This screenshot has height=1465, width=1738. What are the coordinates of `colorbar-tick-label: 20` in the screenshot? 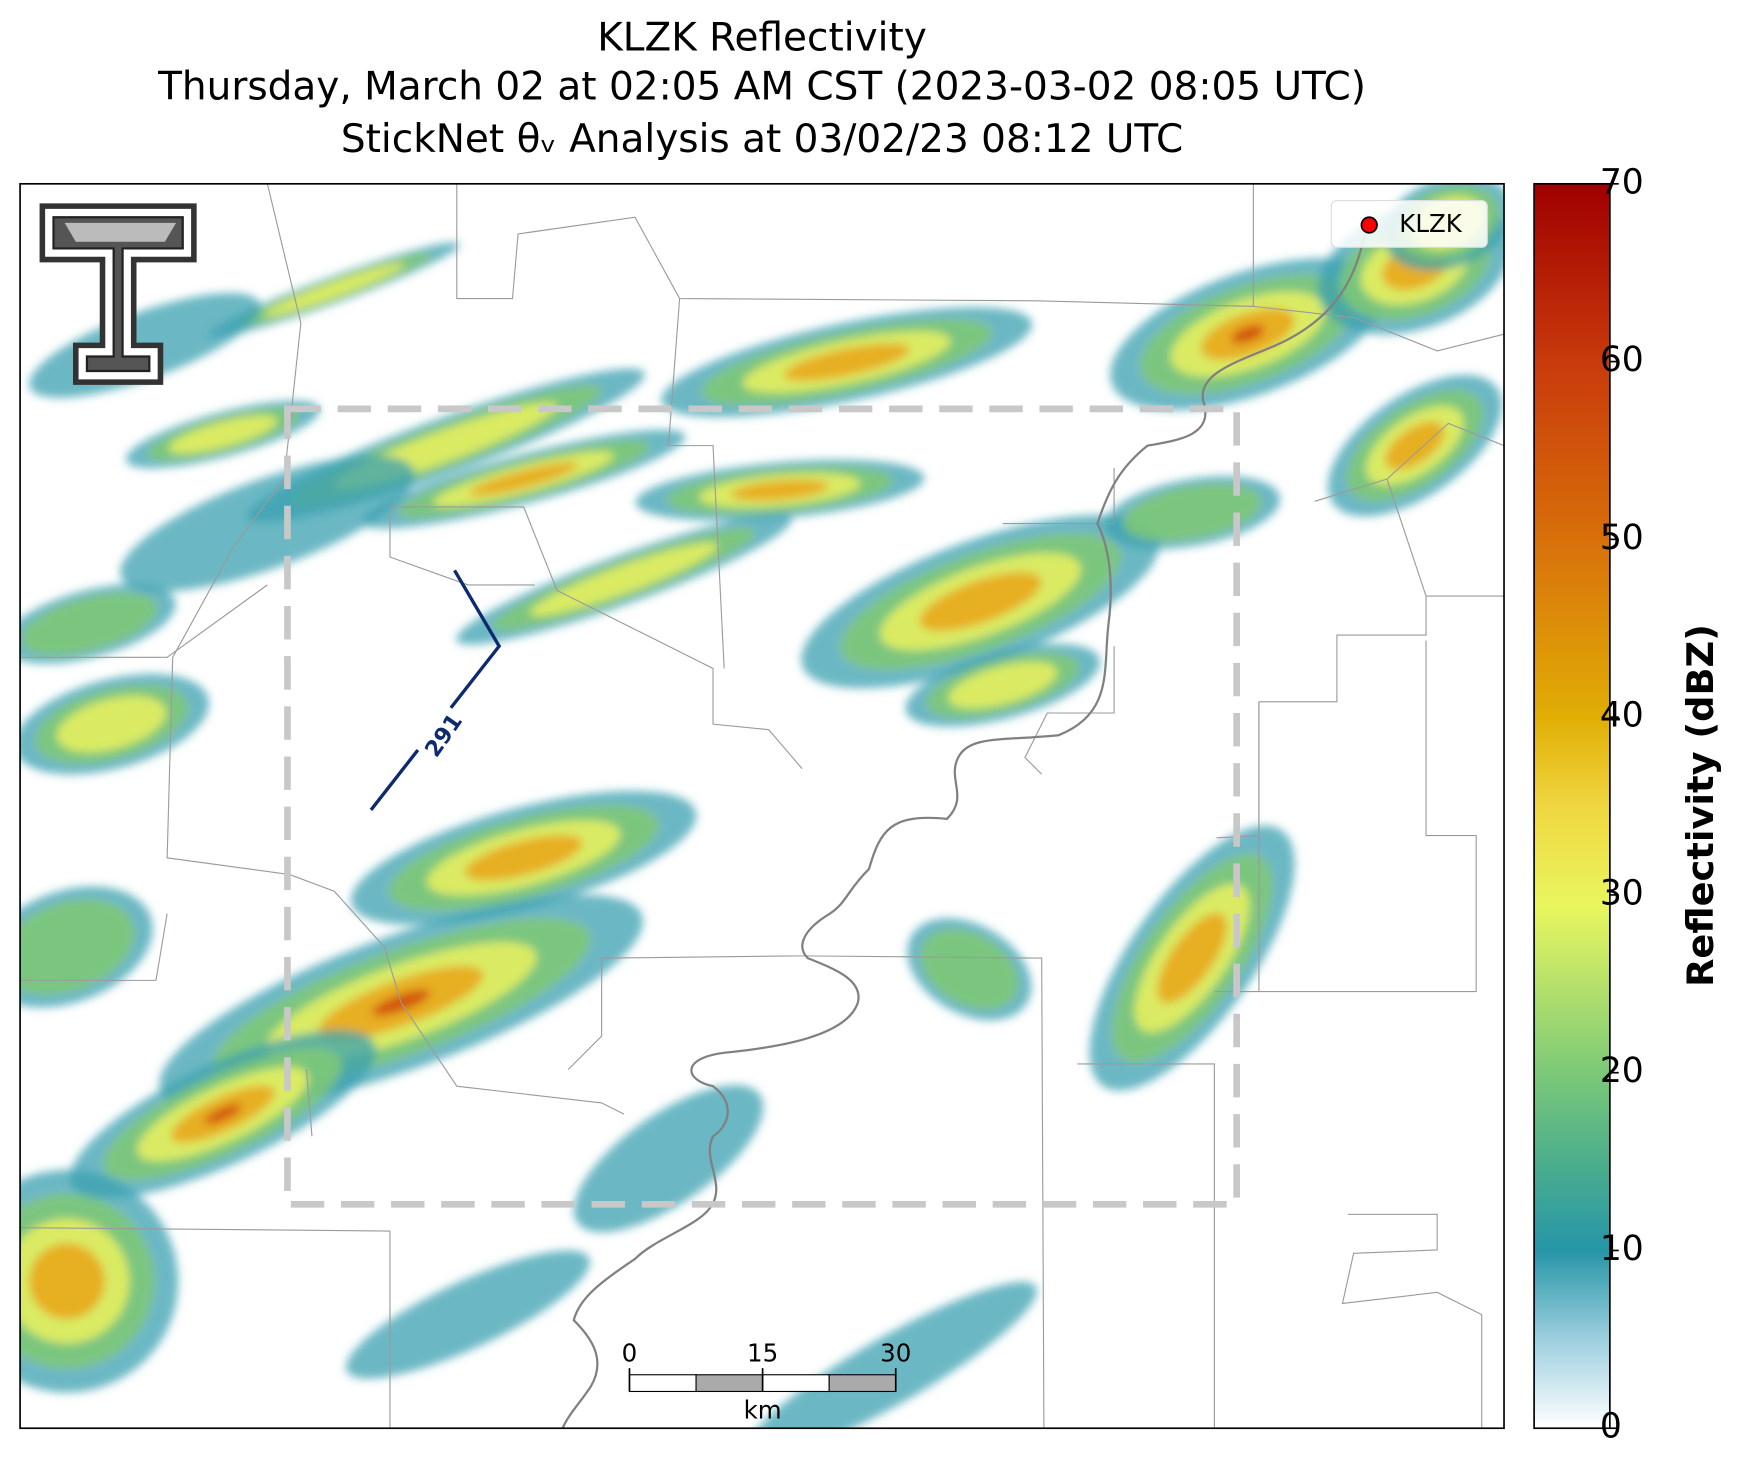 It's located at (1622, 1071).